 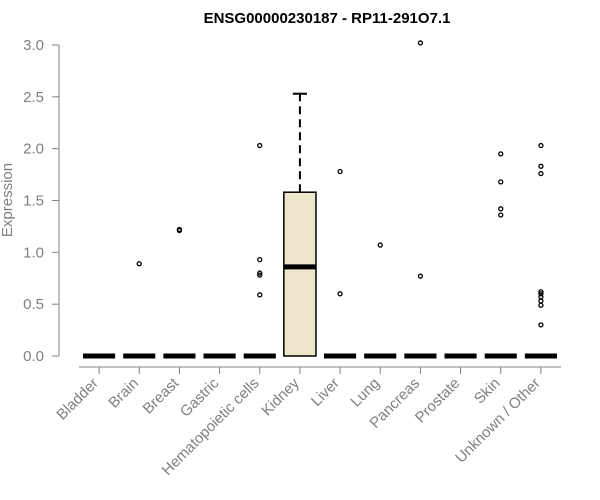 I want to click on x-tick-label: Bladder, so click(x=77, y=399).